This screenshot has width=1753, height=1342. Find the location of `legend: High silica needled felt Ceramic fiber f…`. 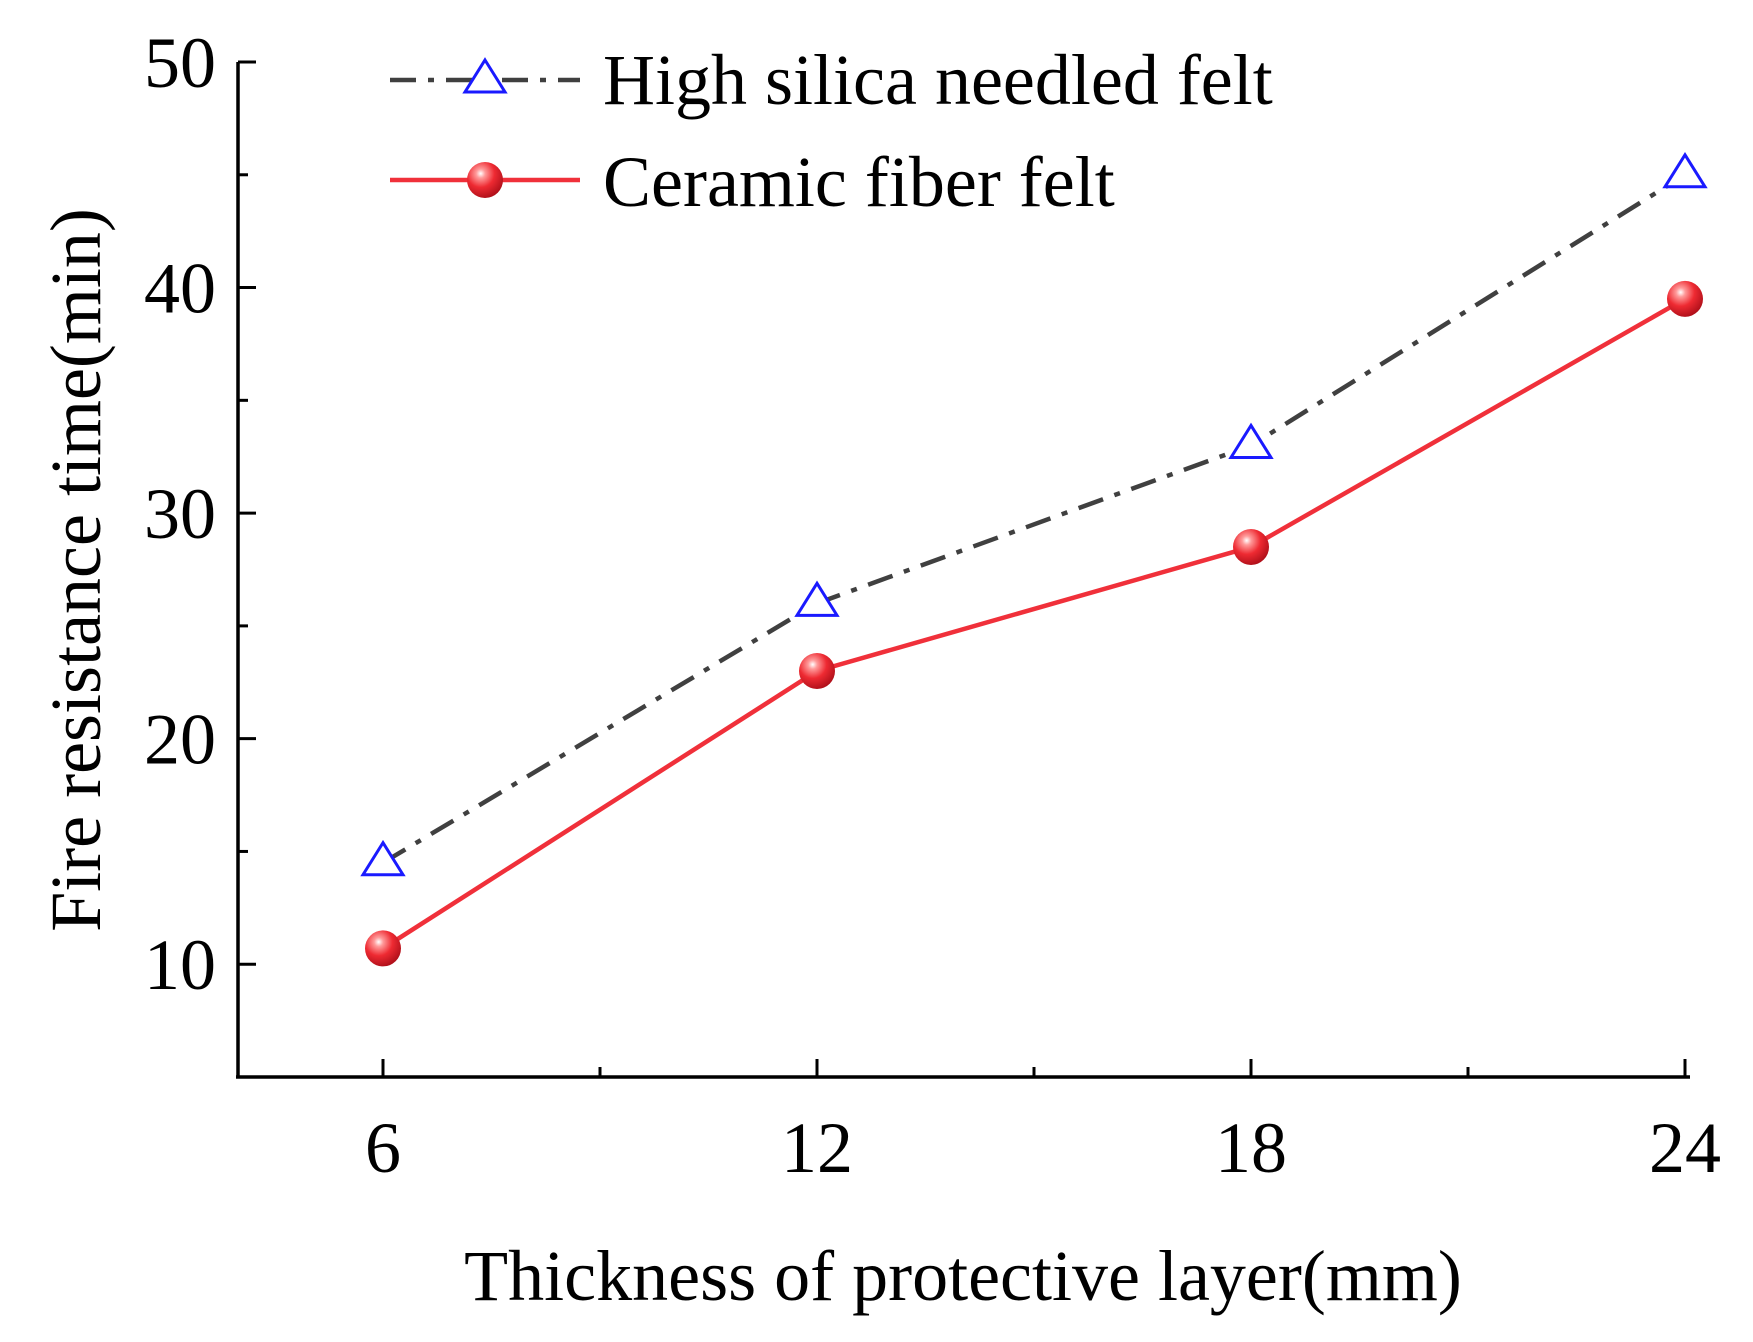

legend: High silica needled felt Ceramic fiber f… is located at coordinates (831, 131).